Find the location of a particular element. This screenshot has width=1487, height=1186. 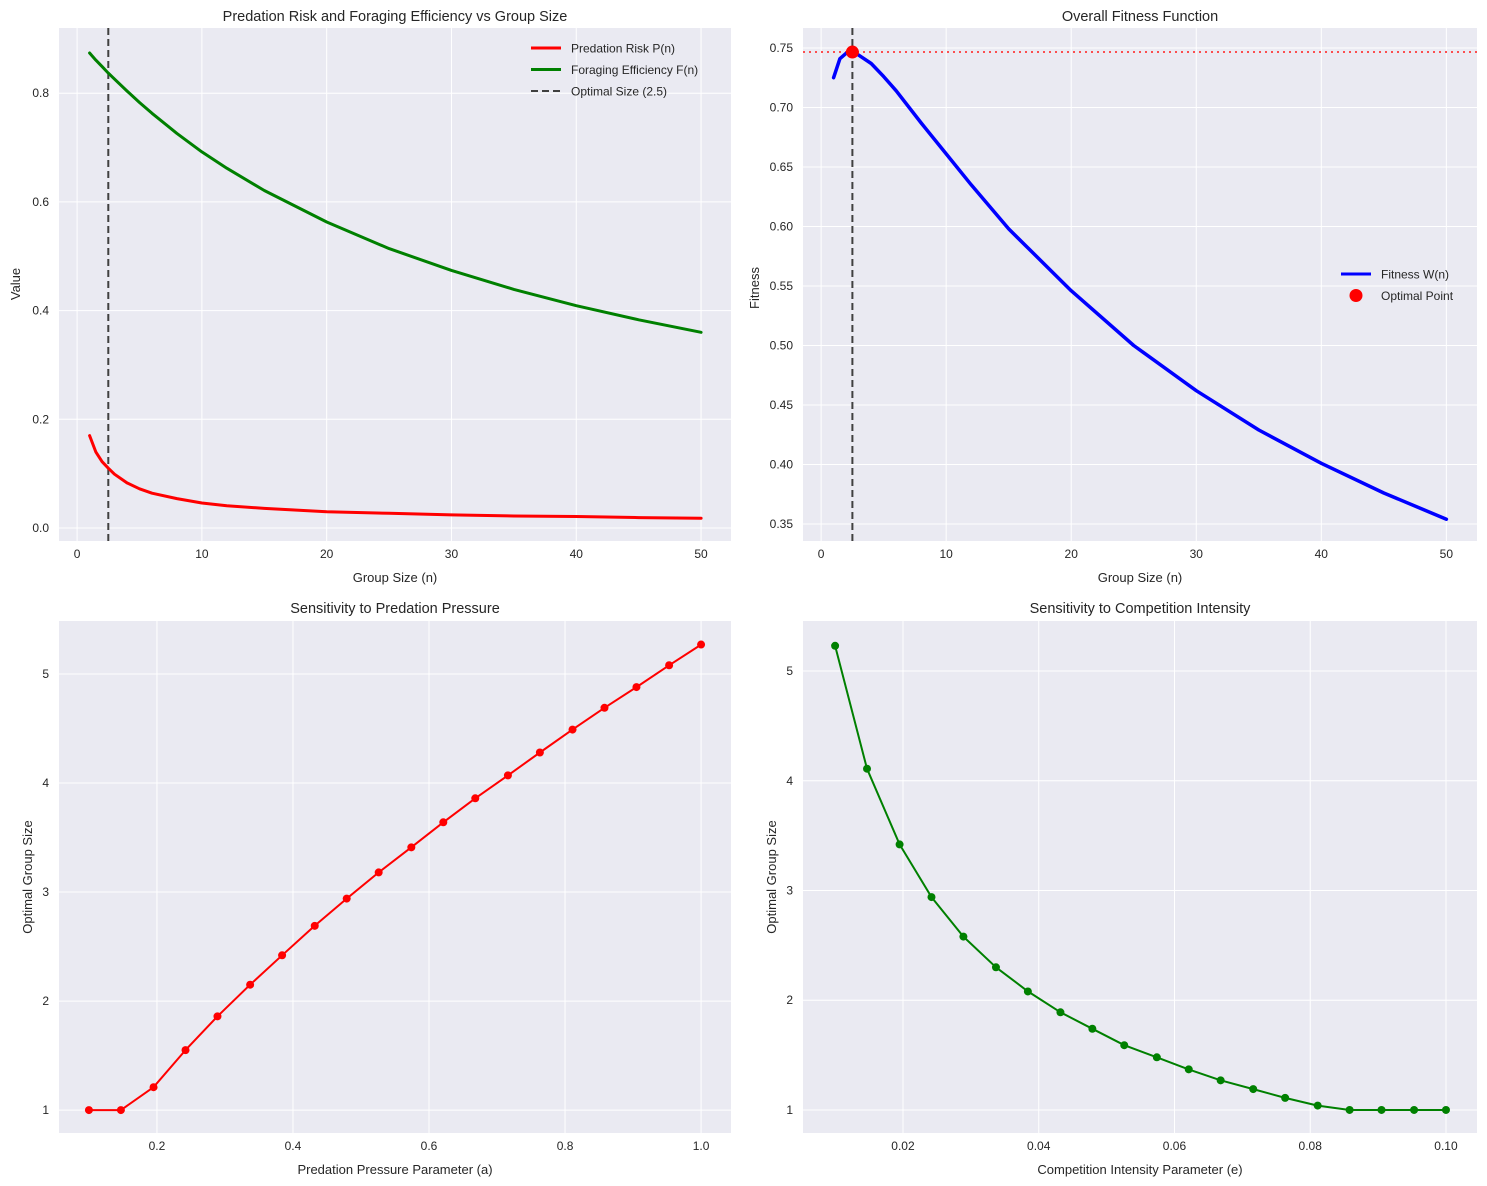

x-tick-label: 0.04 is located at coordinates (1039, 1146).